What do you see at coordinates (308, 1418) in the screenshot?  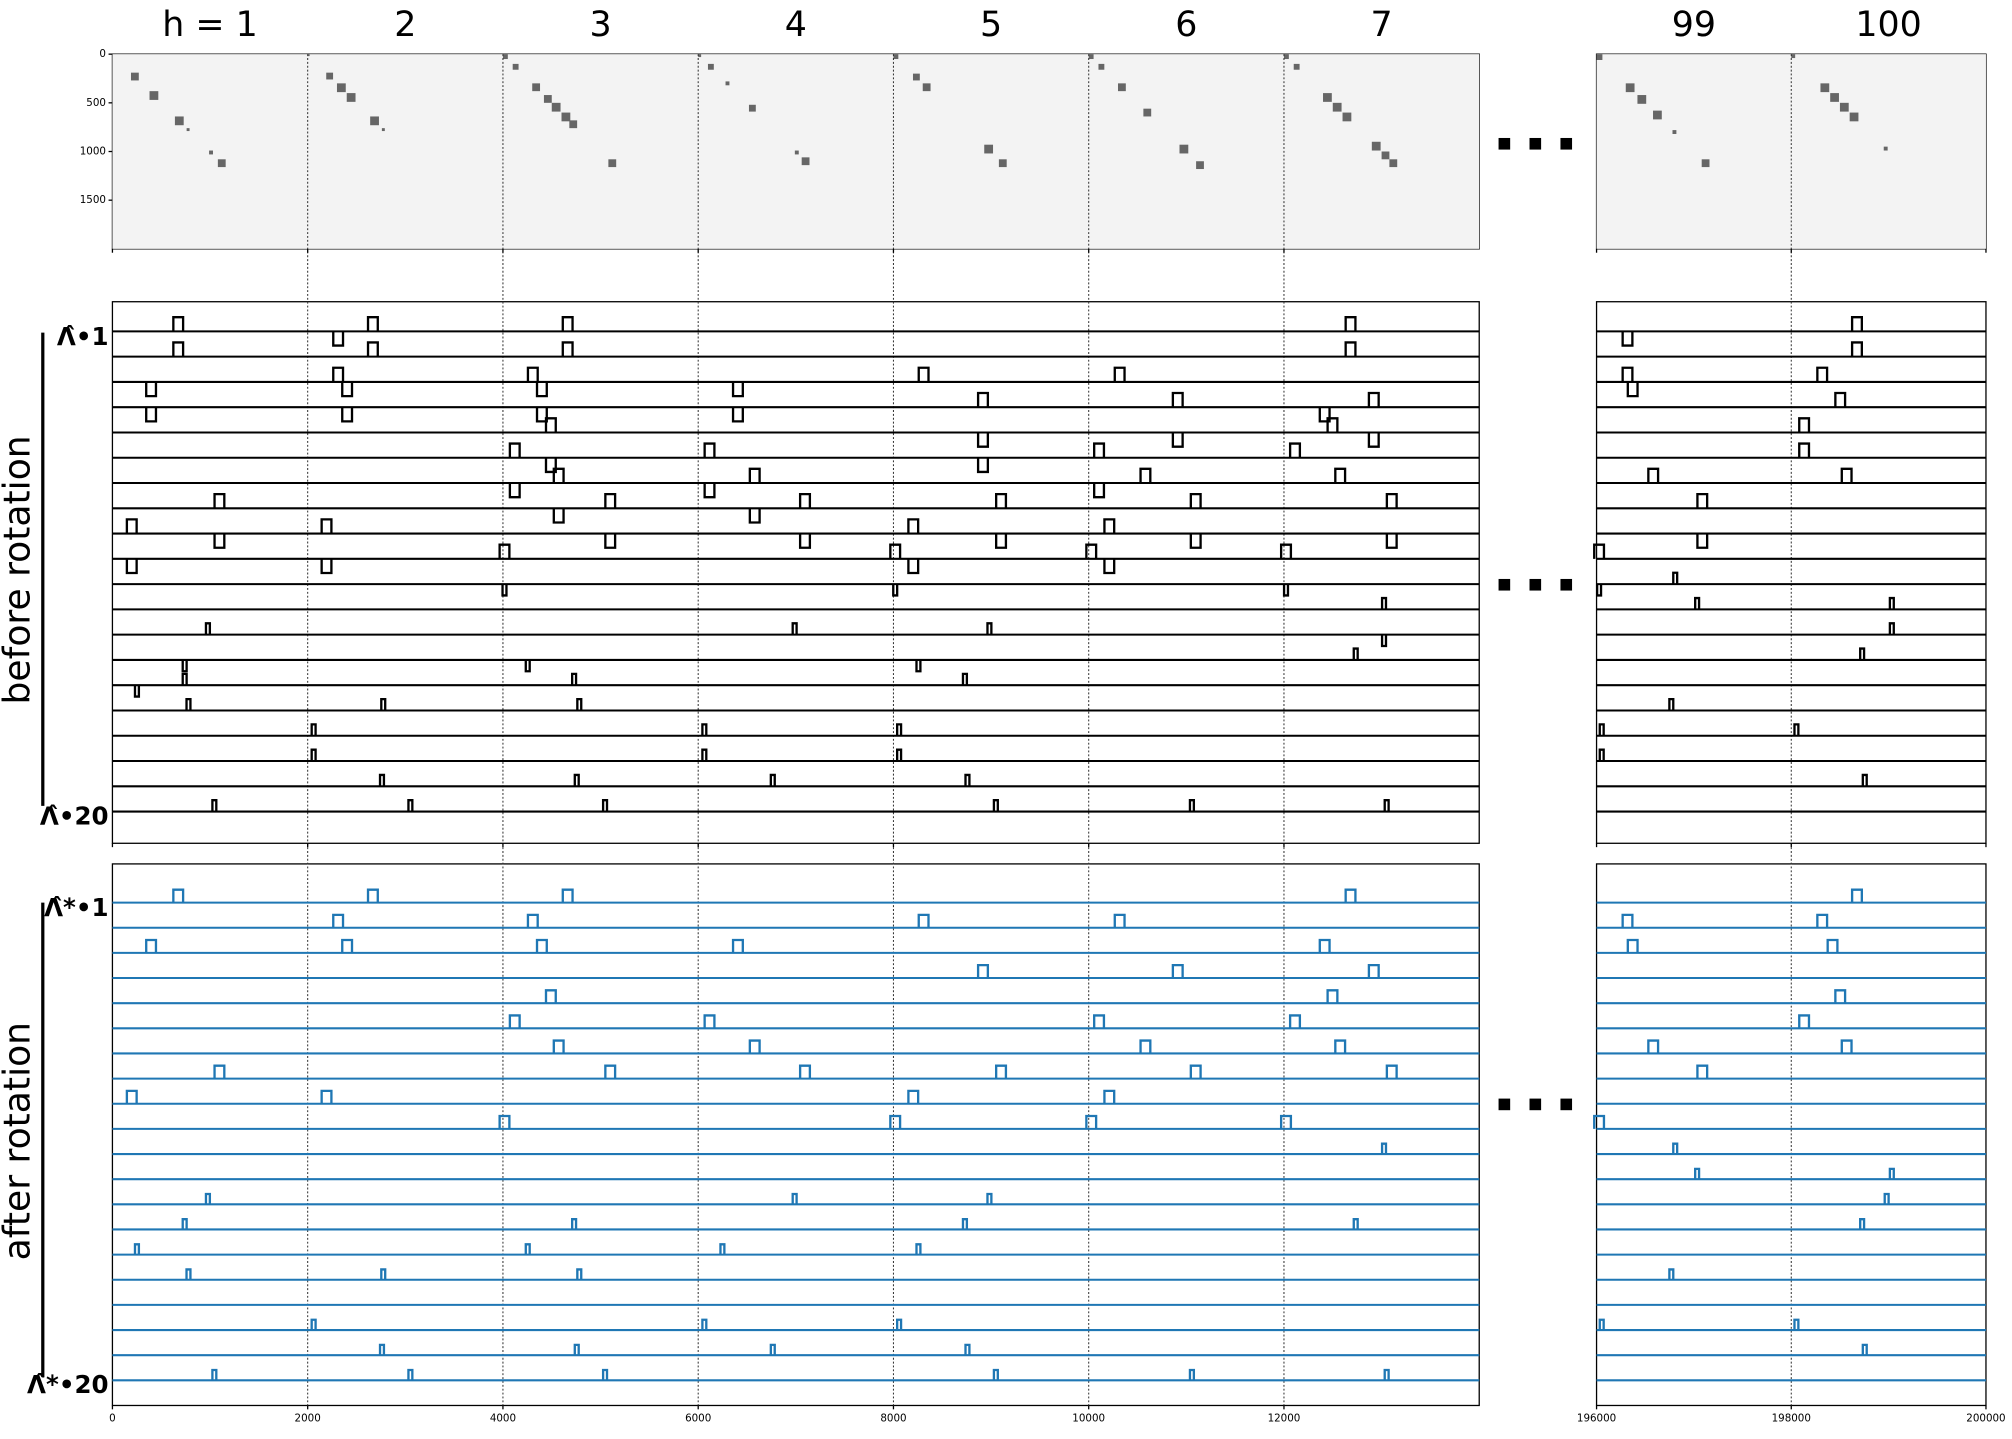 I see `x-tick-label: 2000` at bounding box center [308, 1418].